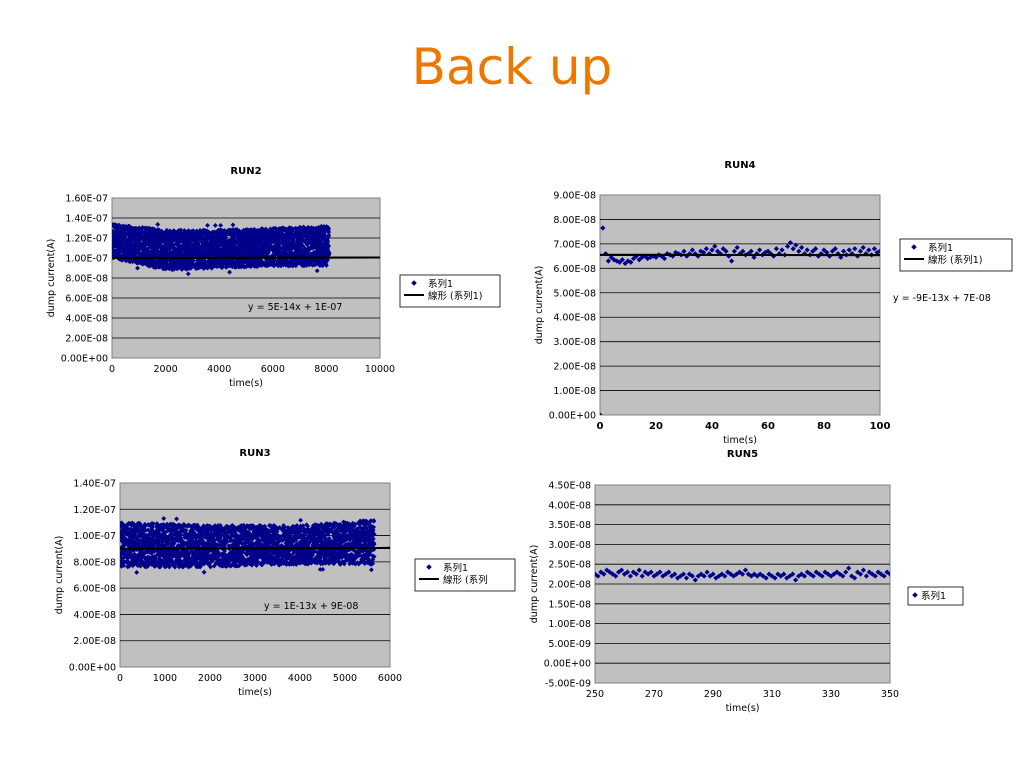 This screenshot has height=768, width=1024. What do you see at coordinates (246, 249) in the screenshot?
I see `series-group` at bounding box center [246, 249].